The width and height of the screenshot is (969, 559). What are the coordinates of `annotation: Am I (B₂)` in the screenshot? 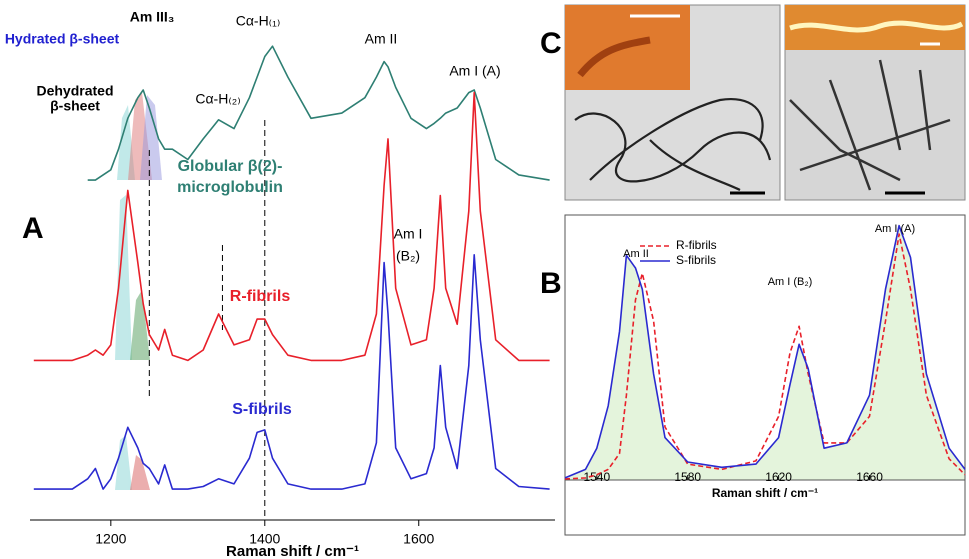 It's located at (790, 282).